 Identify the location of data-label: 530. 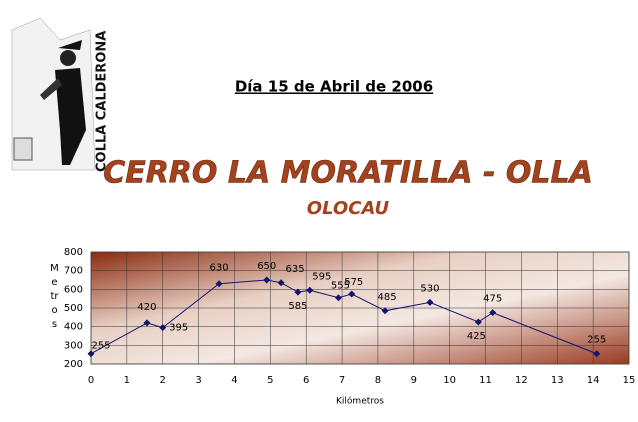
(429, 288).